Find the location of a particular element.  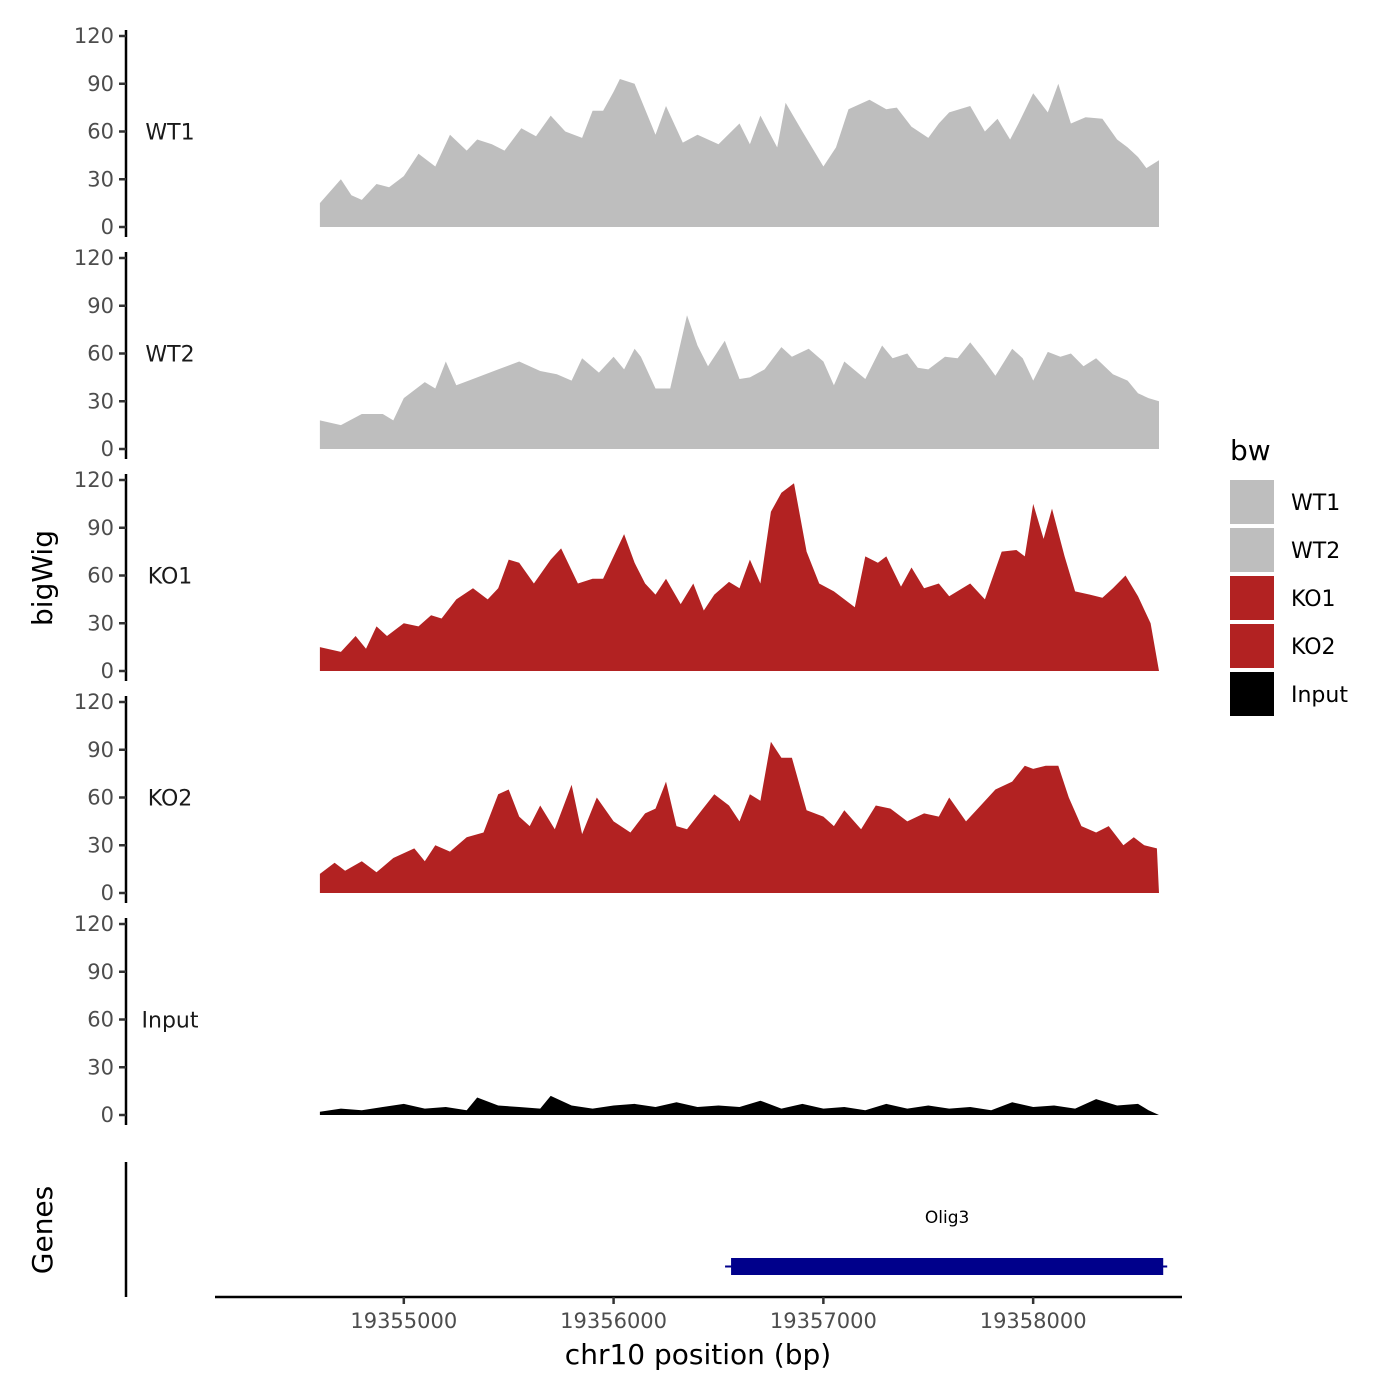

track-label: WT2 is located at coordinates (169, 355).